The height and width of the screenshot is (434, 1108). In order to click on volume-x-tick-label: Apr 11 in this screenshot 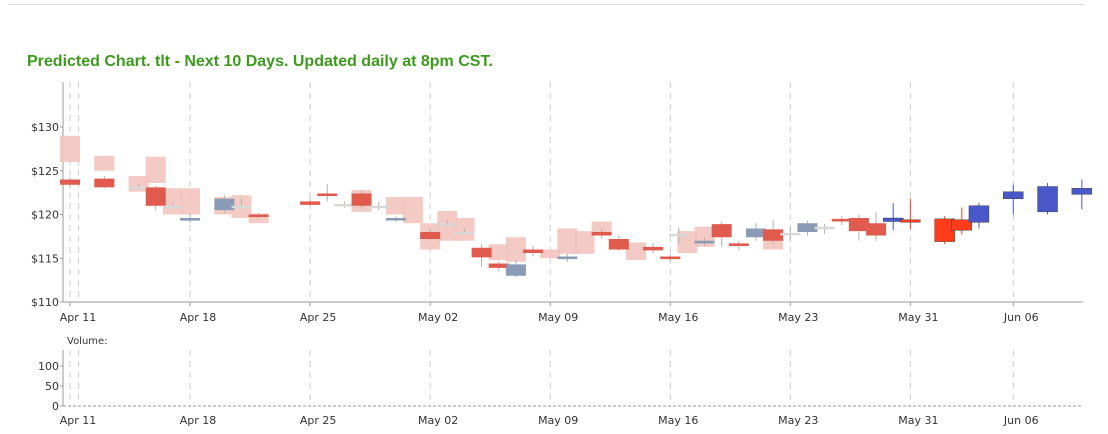, I will do `click(78, 420)`.